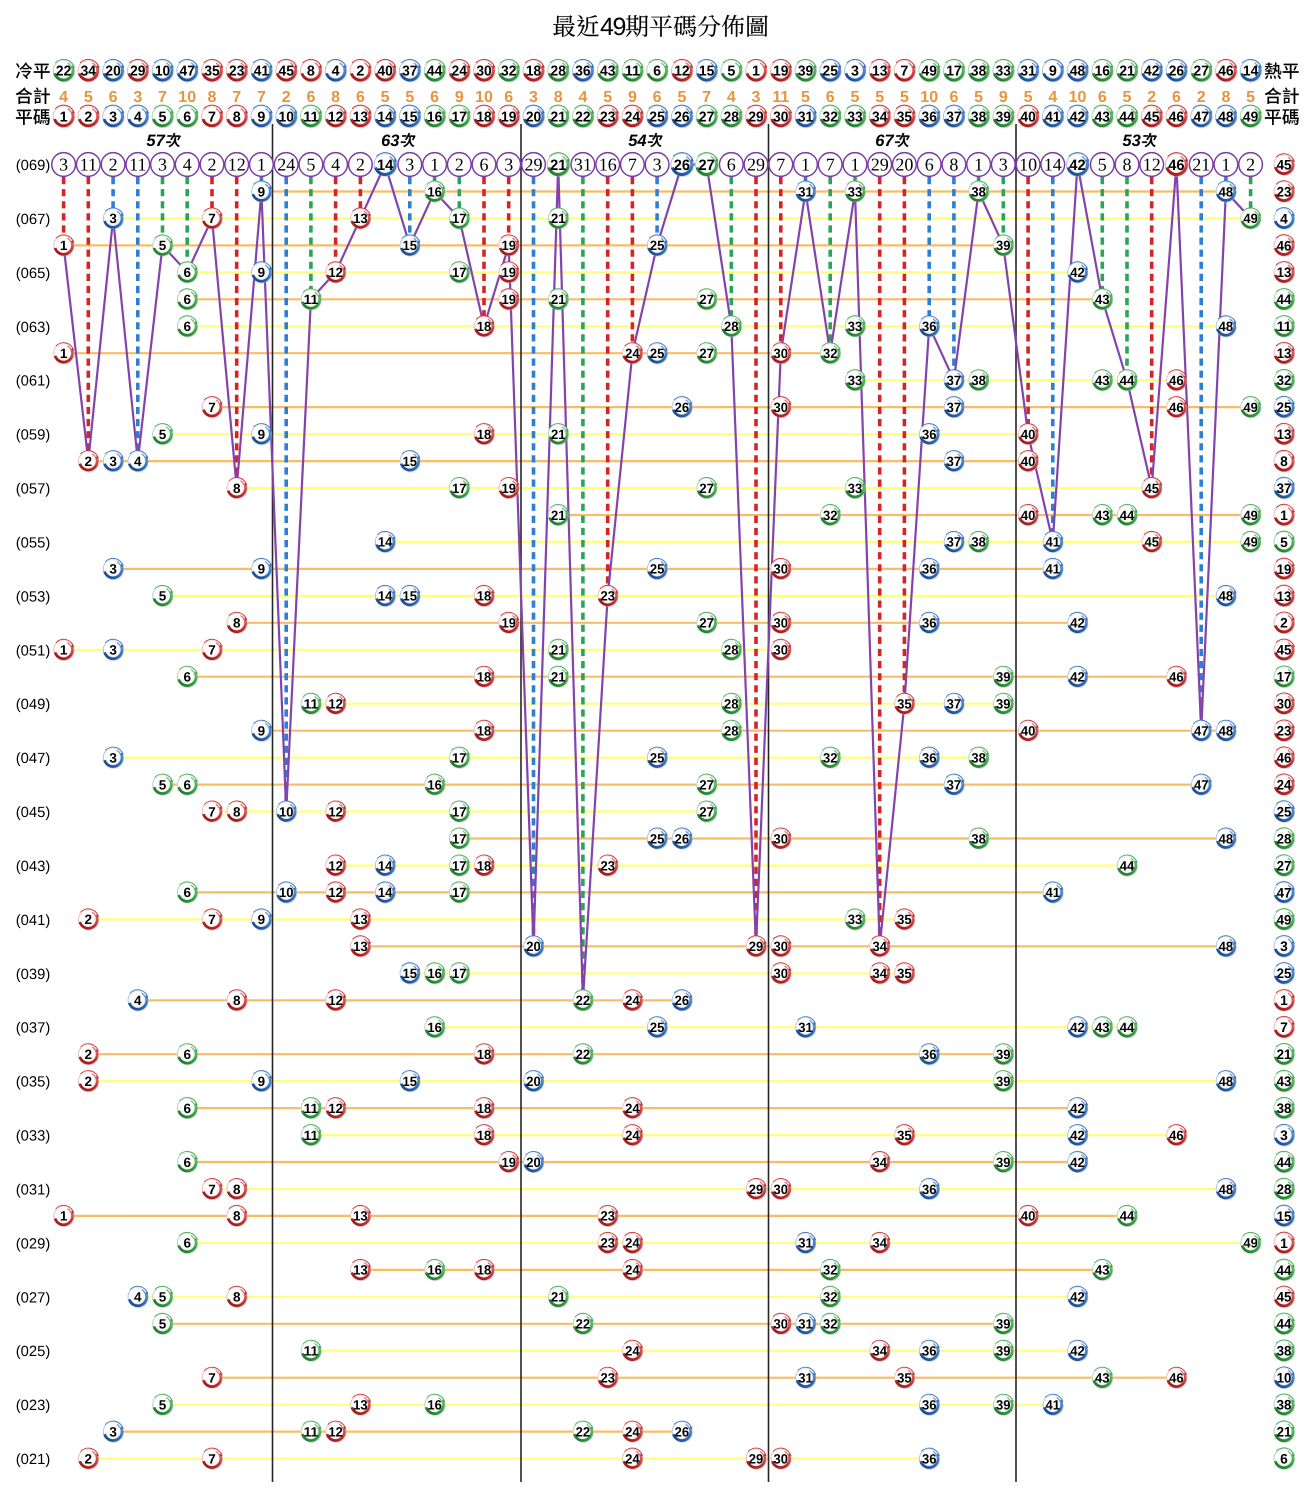  What do you see at coordinates (262, 71) in the screenshot?
I see `svg-text: 41` at bounding box center [262, 71].